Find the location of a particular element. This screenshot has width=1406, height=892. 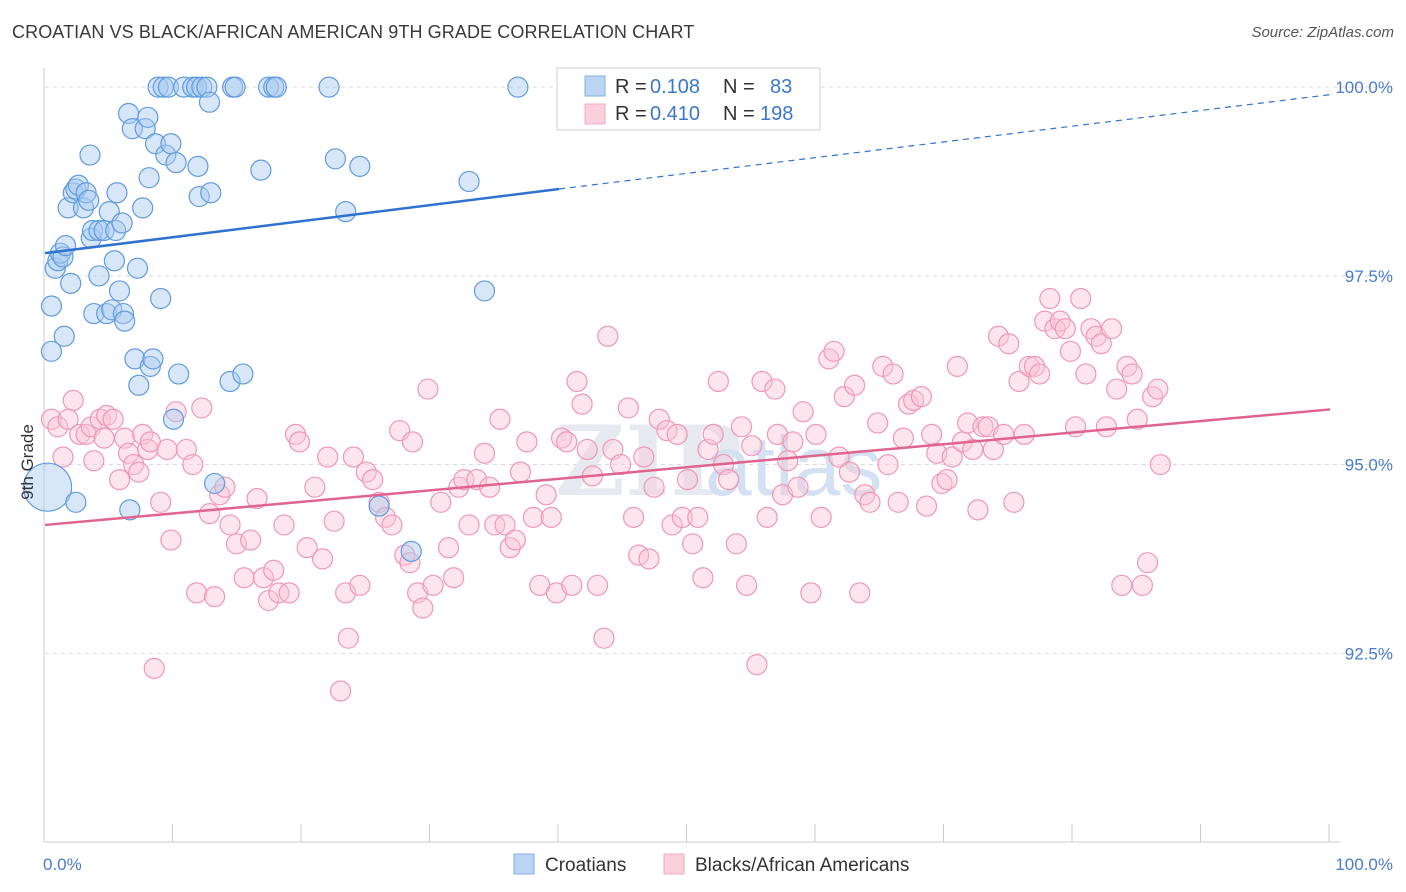

watermark-zip: ZIP is located at coordinates (648, 461).